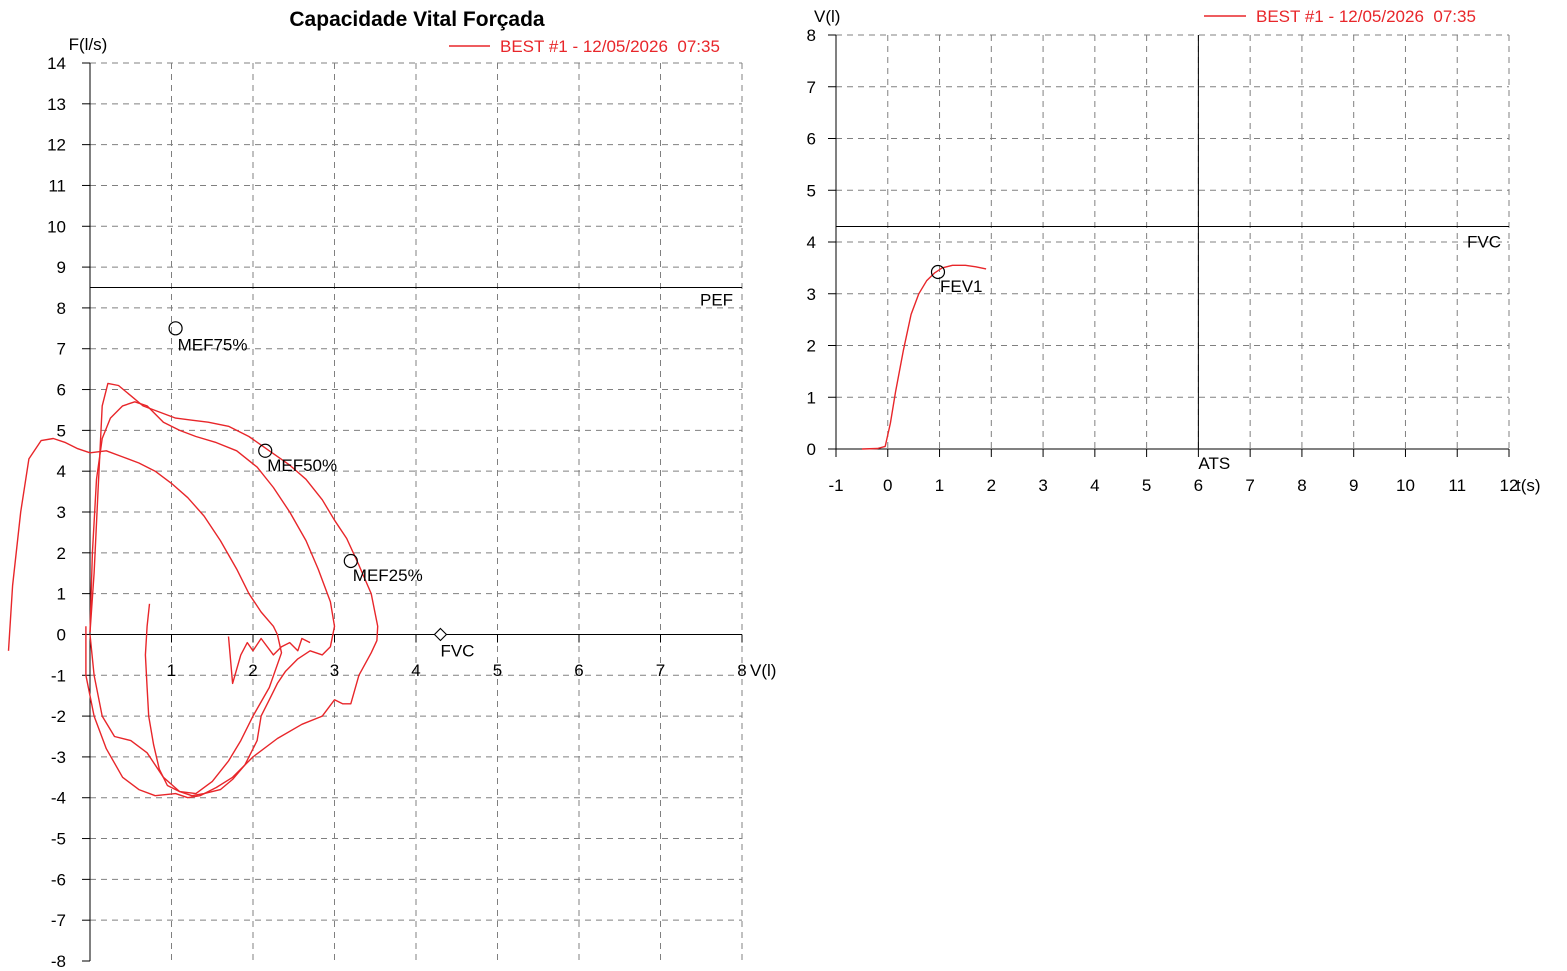  What do you see at coordinates (938, 272) in the screenshot?
I see `marker-fev1` at bounding box center [938, 272].